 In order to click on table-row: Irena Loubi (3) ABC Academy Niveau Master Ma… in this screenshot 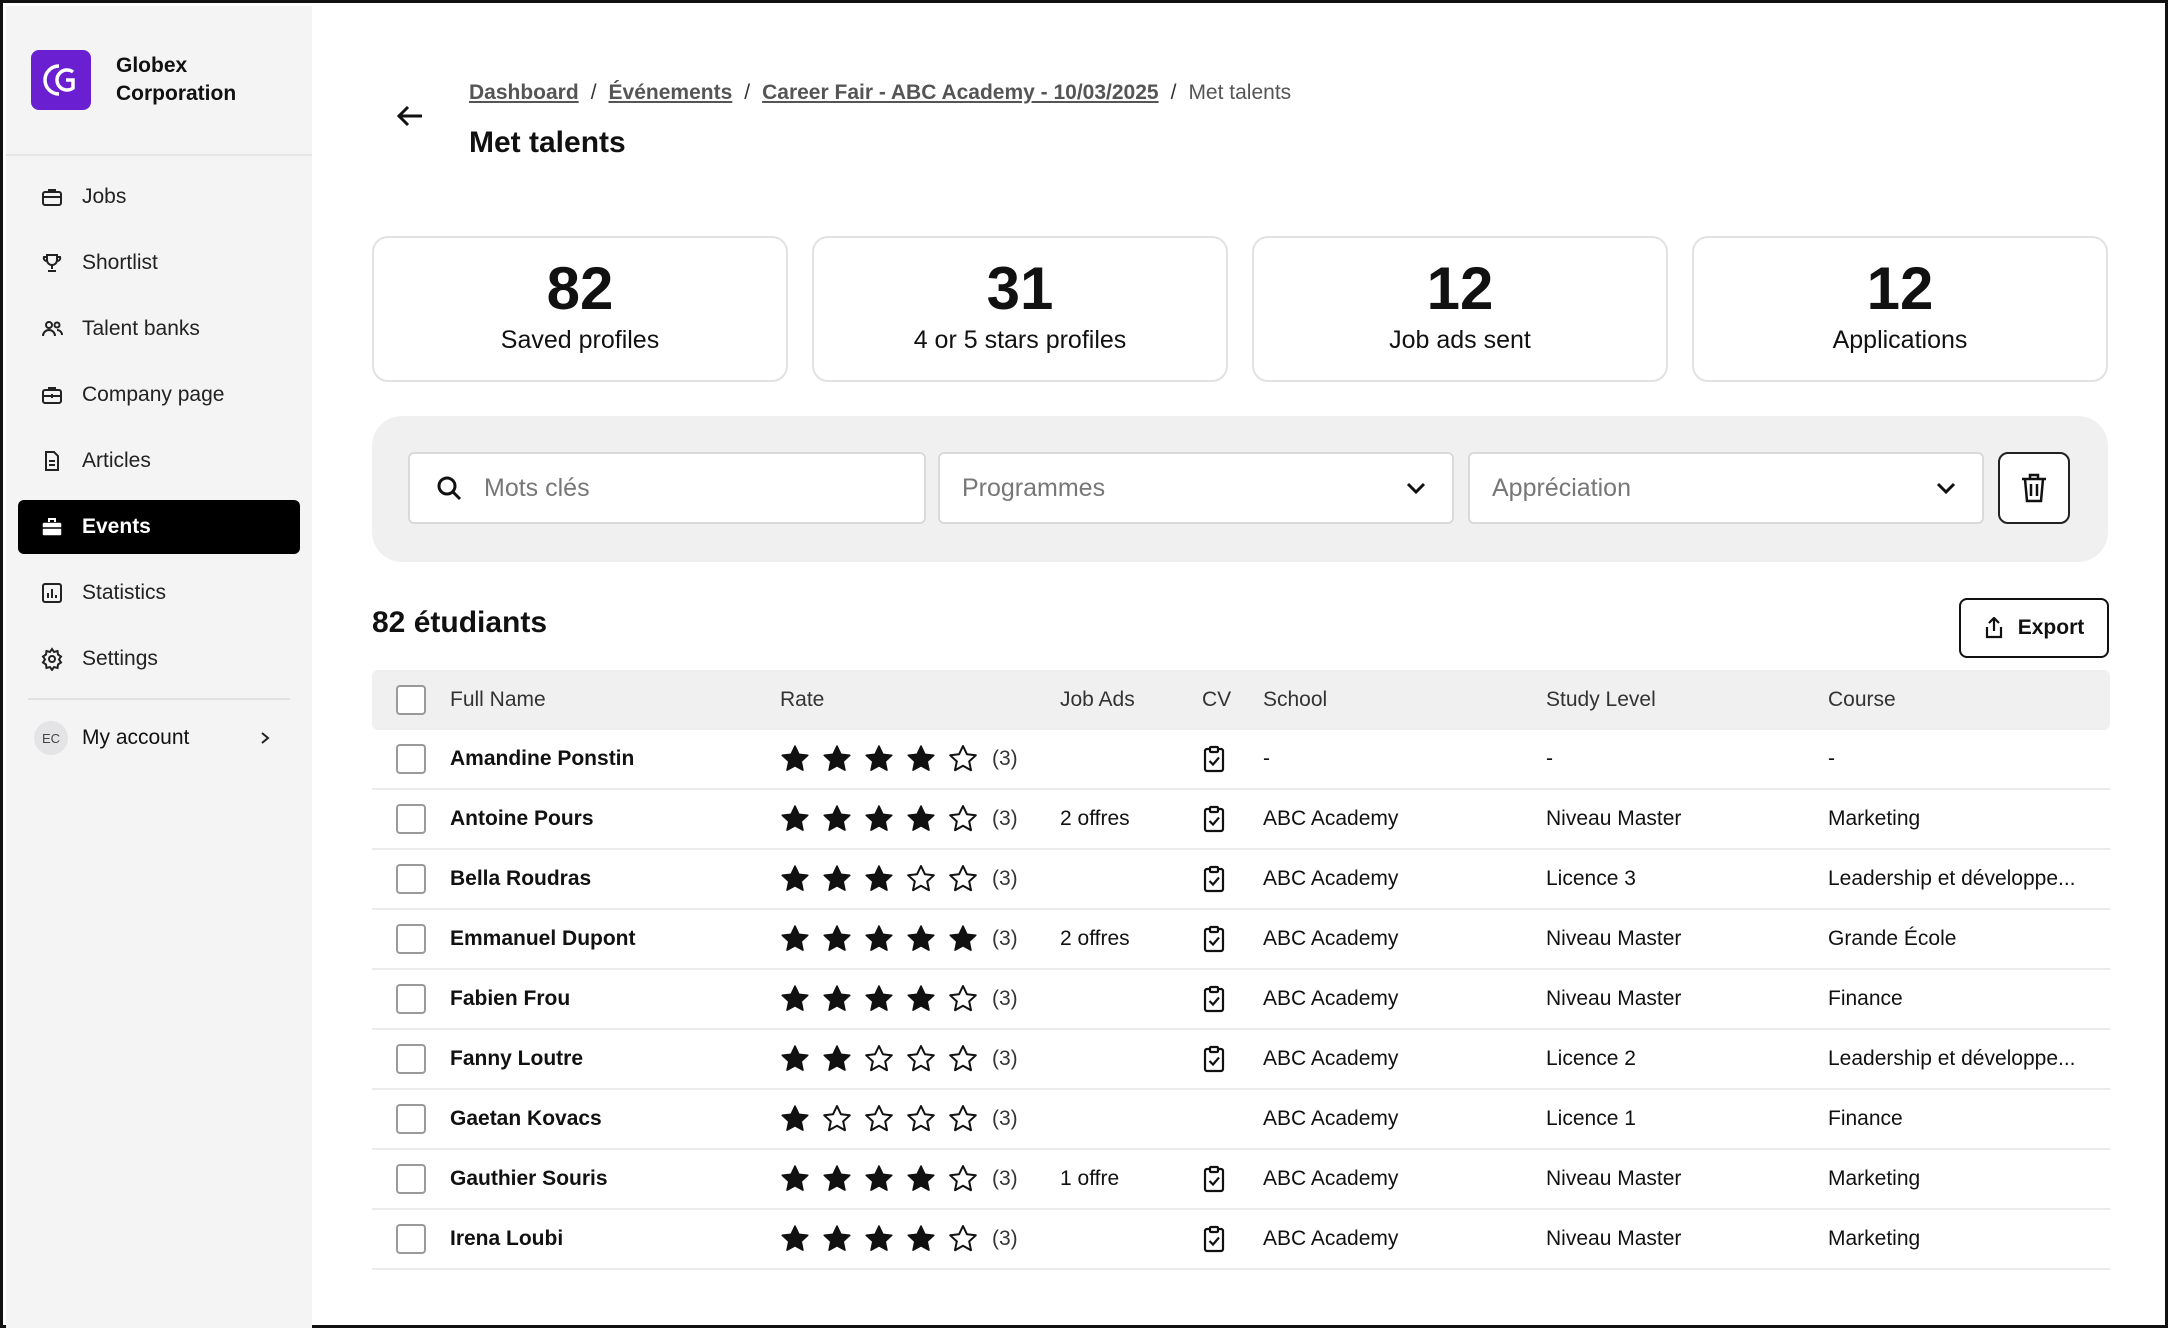, I will do `click(1241, 1240)`.